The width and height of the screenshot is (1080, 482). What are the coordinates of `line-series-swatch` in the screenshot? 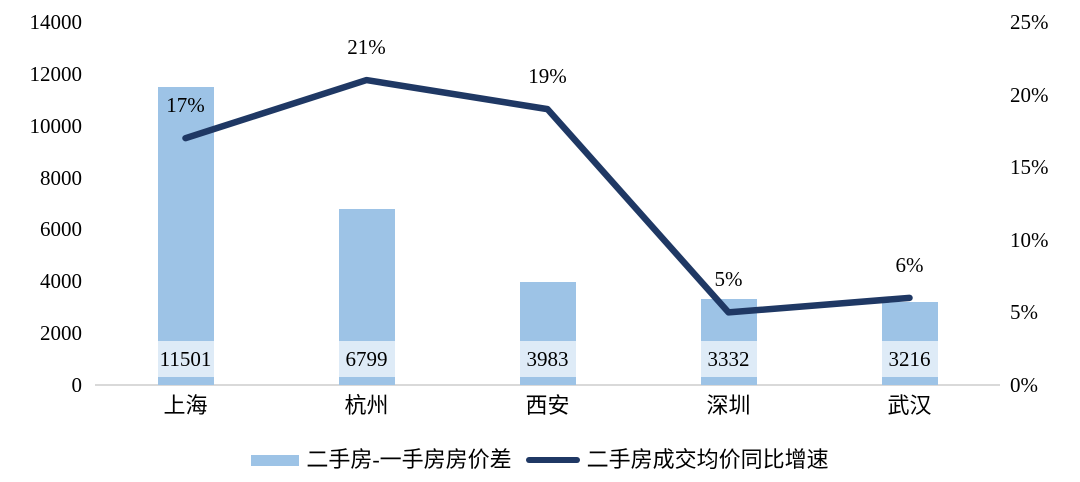 It's located at (552, 460).